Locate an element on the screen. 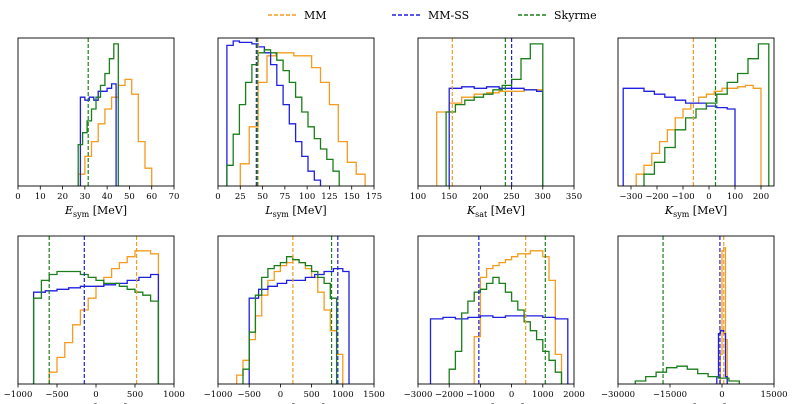 This screenshot has height=404, width=793. x-axis-label: Qsym [MeV] is located at coordinates (95, 403).